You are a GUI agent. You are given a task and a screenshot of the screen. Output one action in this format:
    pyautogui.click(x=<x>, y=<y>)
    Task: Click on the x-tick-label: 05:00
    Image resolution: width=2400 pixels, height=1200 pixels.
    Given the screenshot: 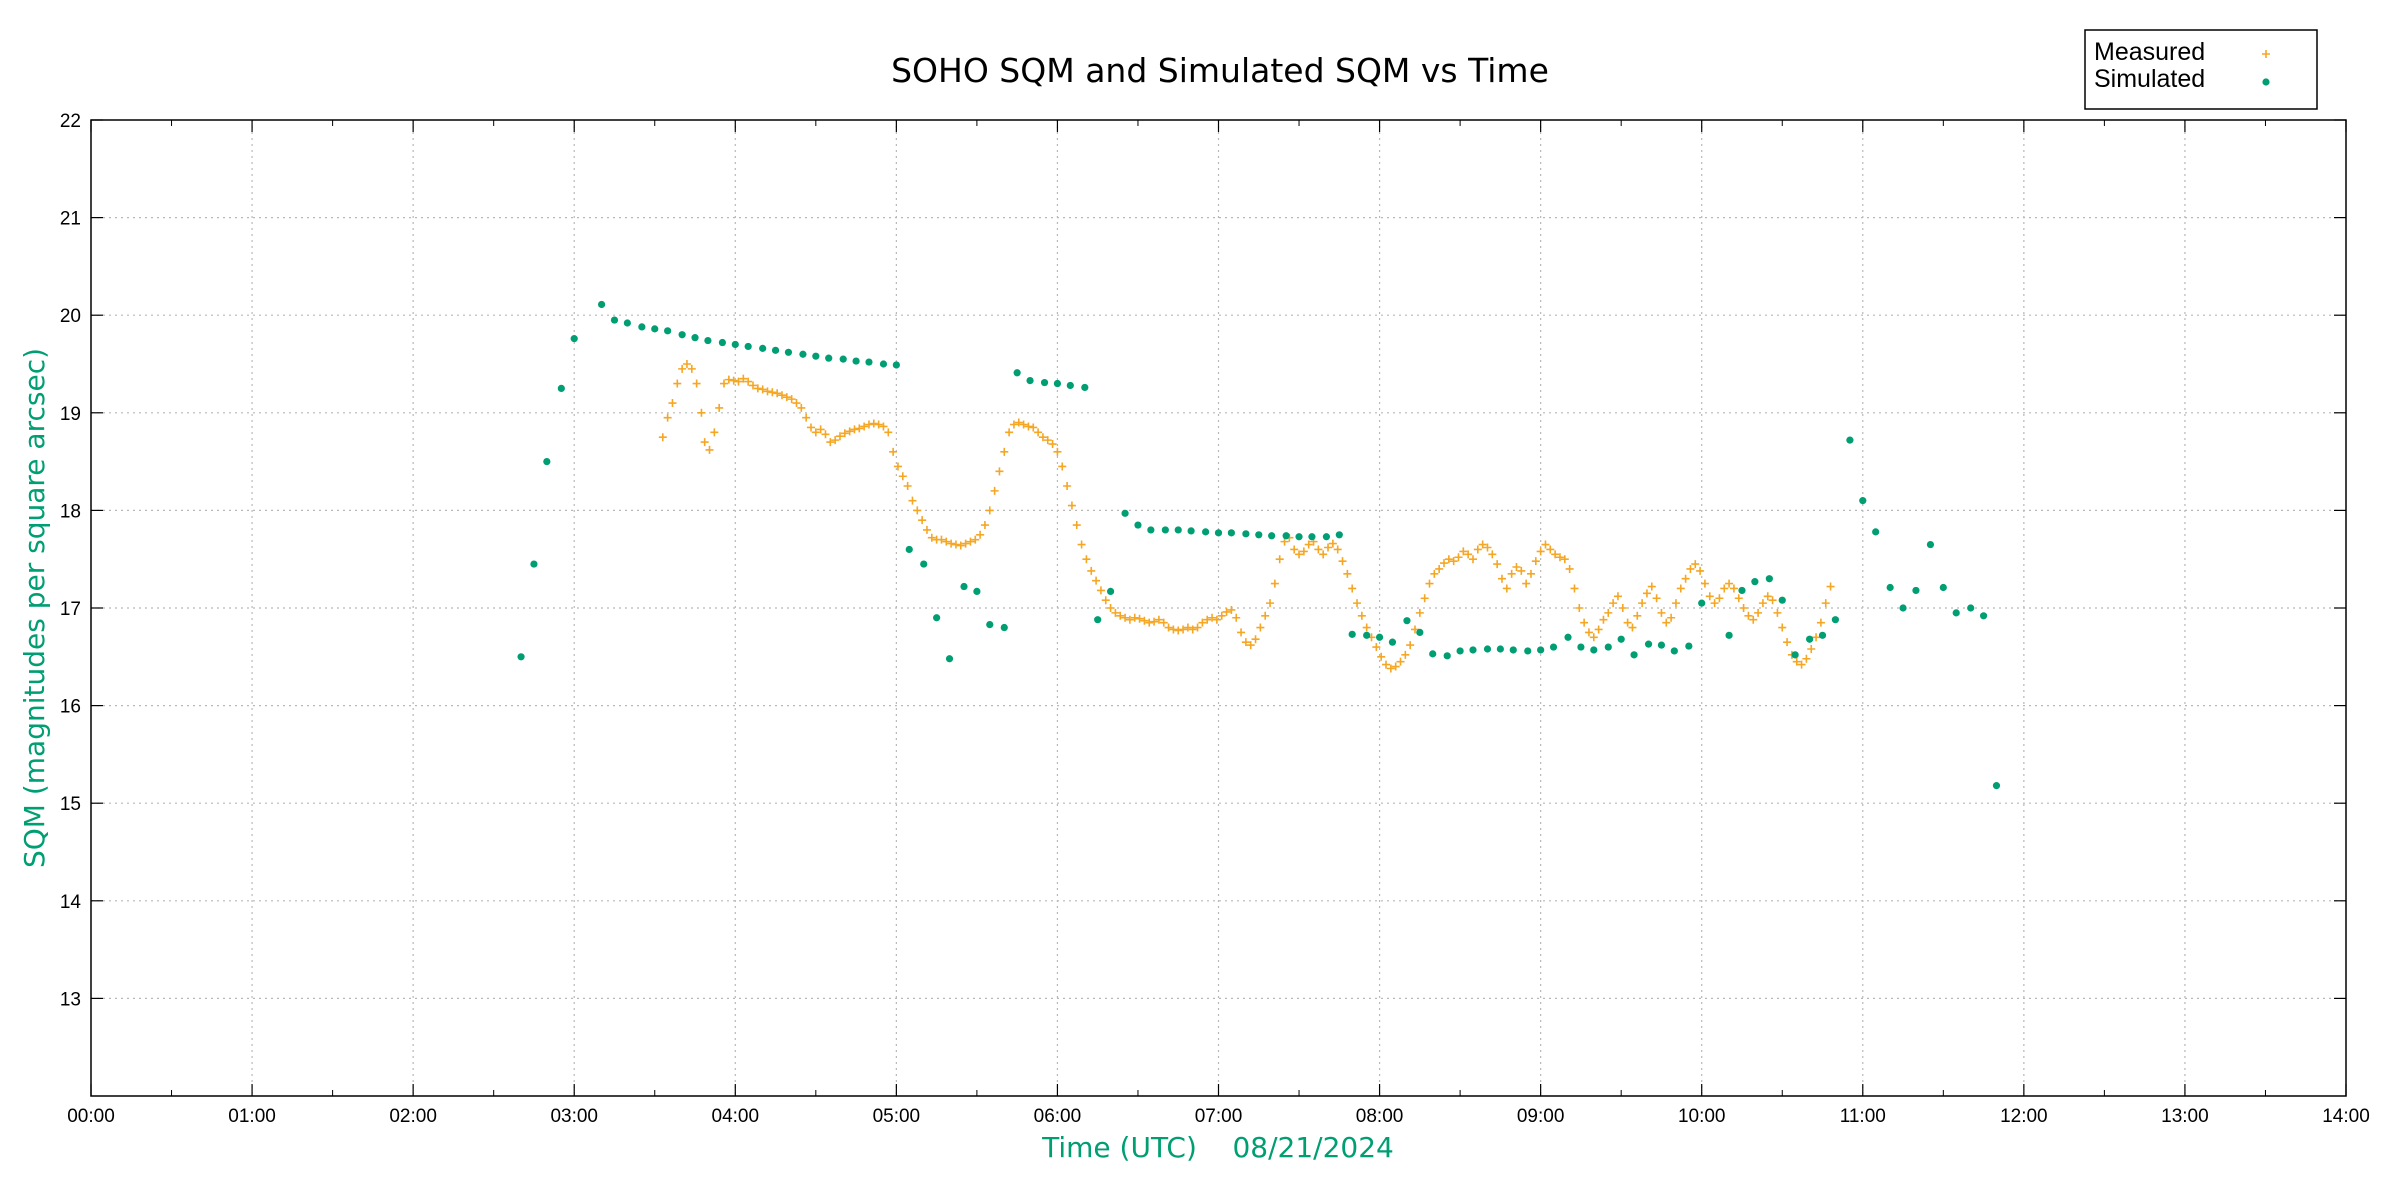 What is the action you would take?
    pyautogui.click(x=897, y=1116)
    